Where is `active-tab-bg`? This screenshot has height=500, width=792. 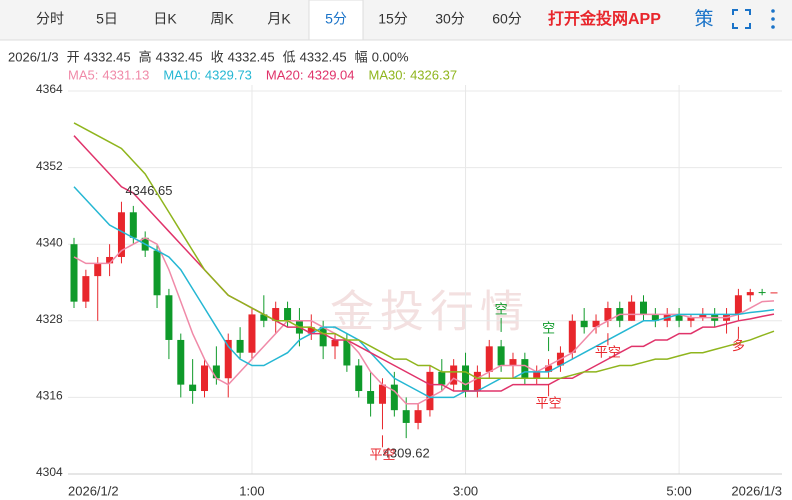 active-tab-bg is located at coordinates (336, 20).